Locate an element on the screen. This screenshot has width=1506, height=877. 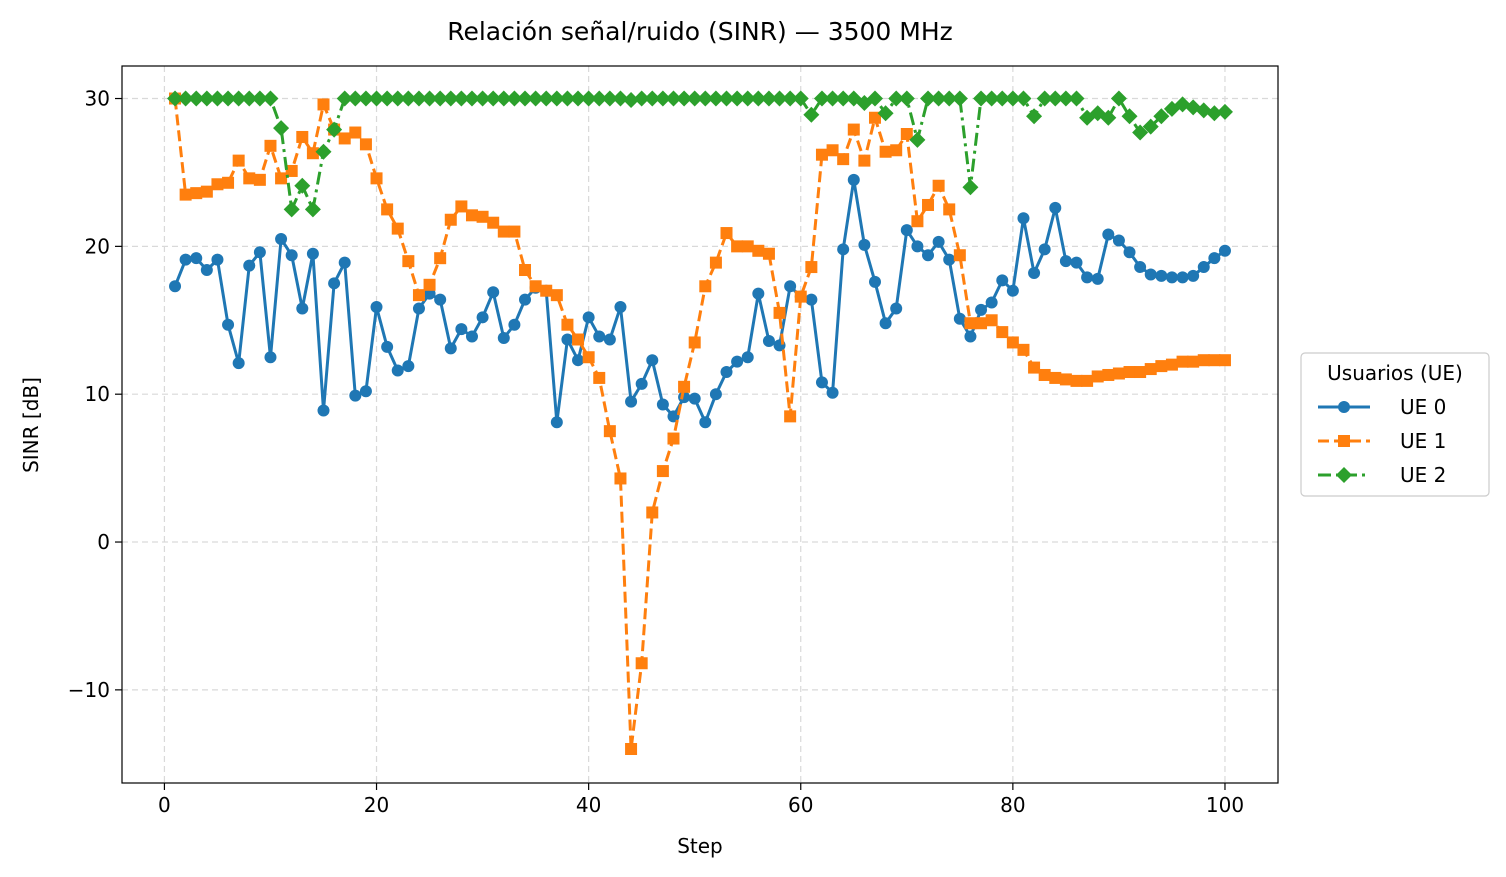
y-tick-label: 20 is located at coordinates (97, 246).